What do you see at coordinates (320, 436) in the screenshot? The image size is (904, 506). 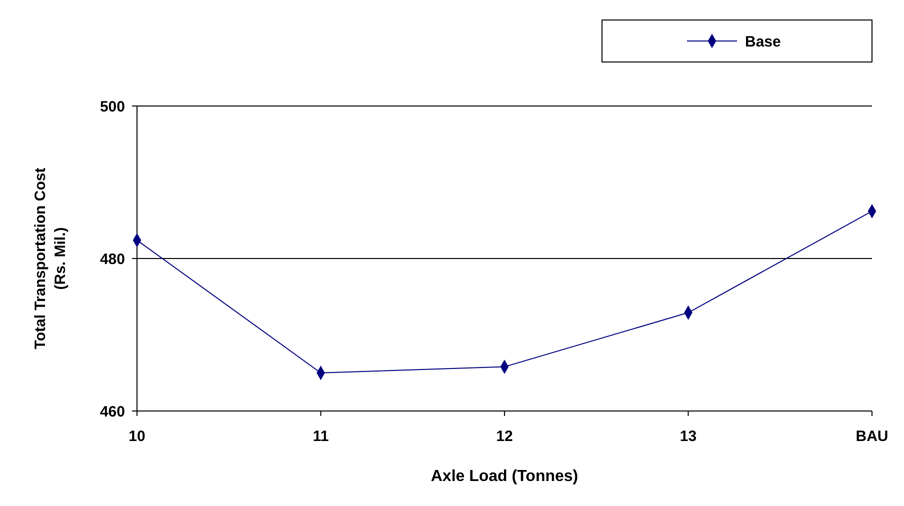 I see `x-tick-label: 11` at bounding box center [320, 436].